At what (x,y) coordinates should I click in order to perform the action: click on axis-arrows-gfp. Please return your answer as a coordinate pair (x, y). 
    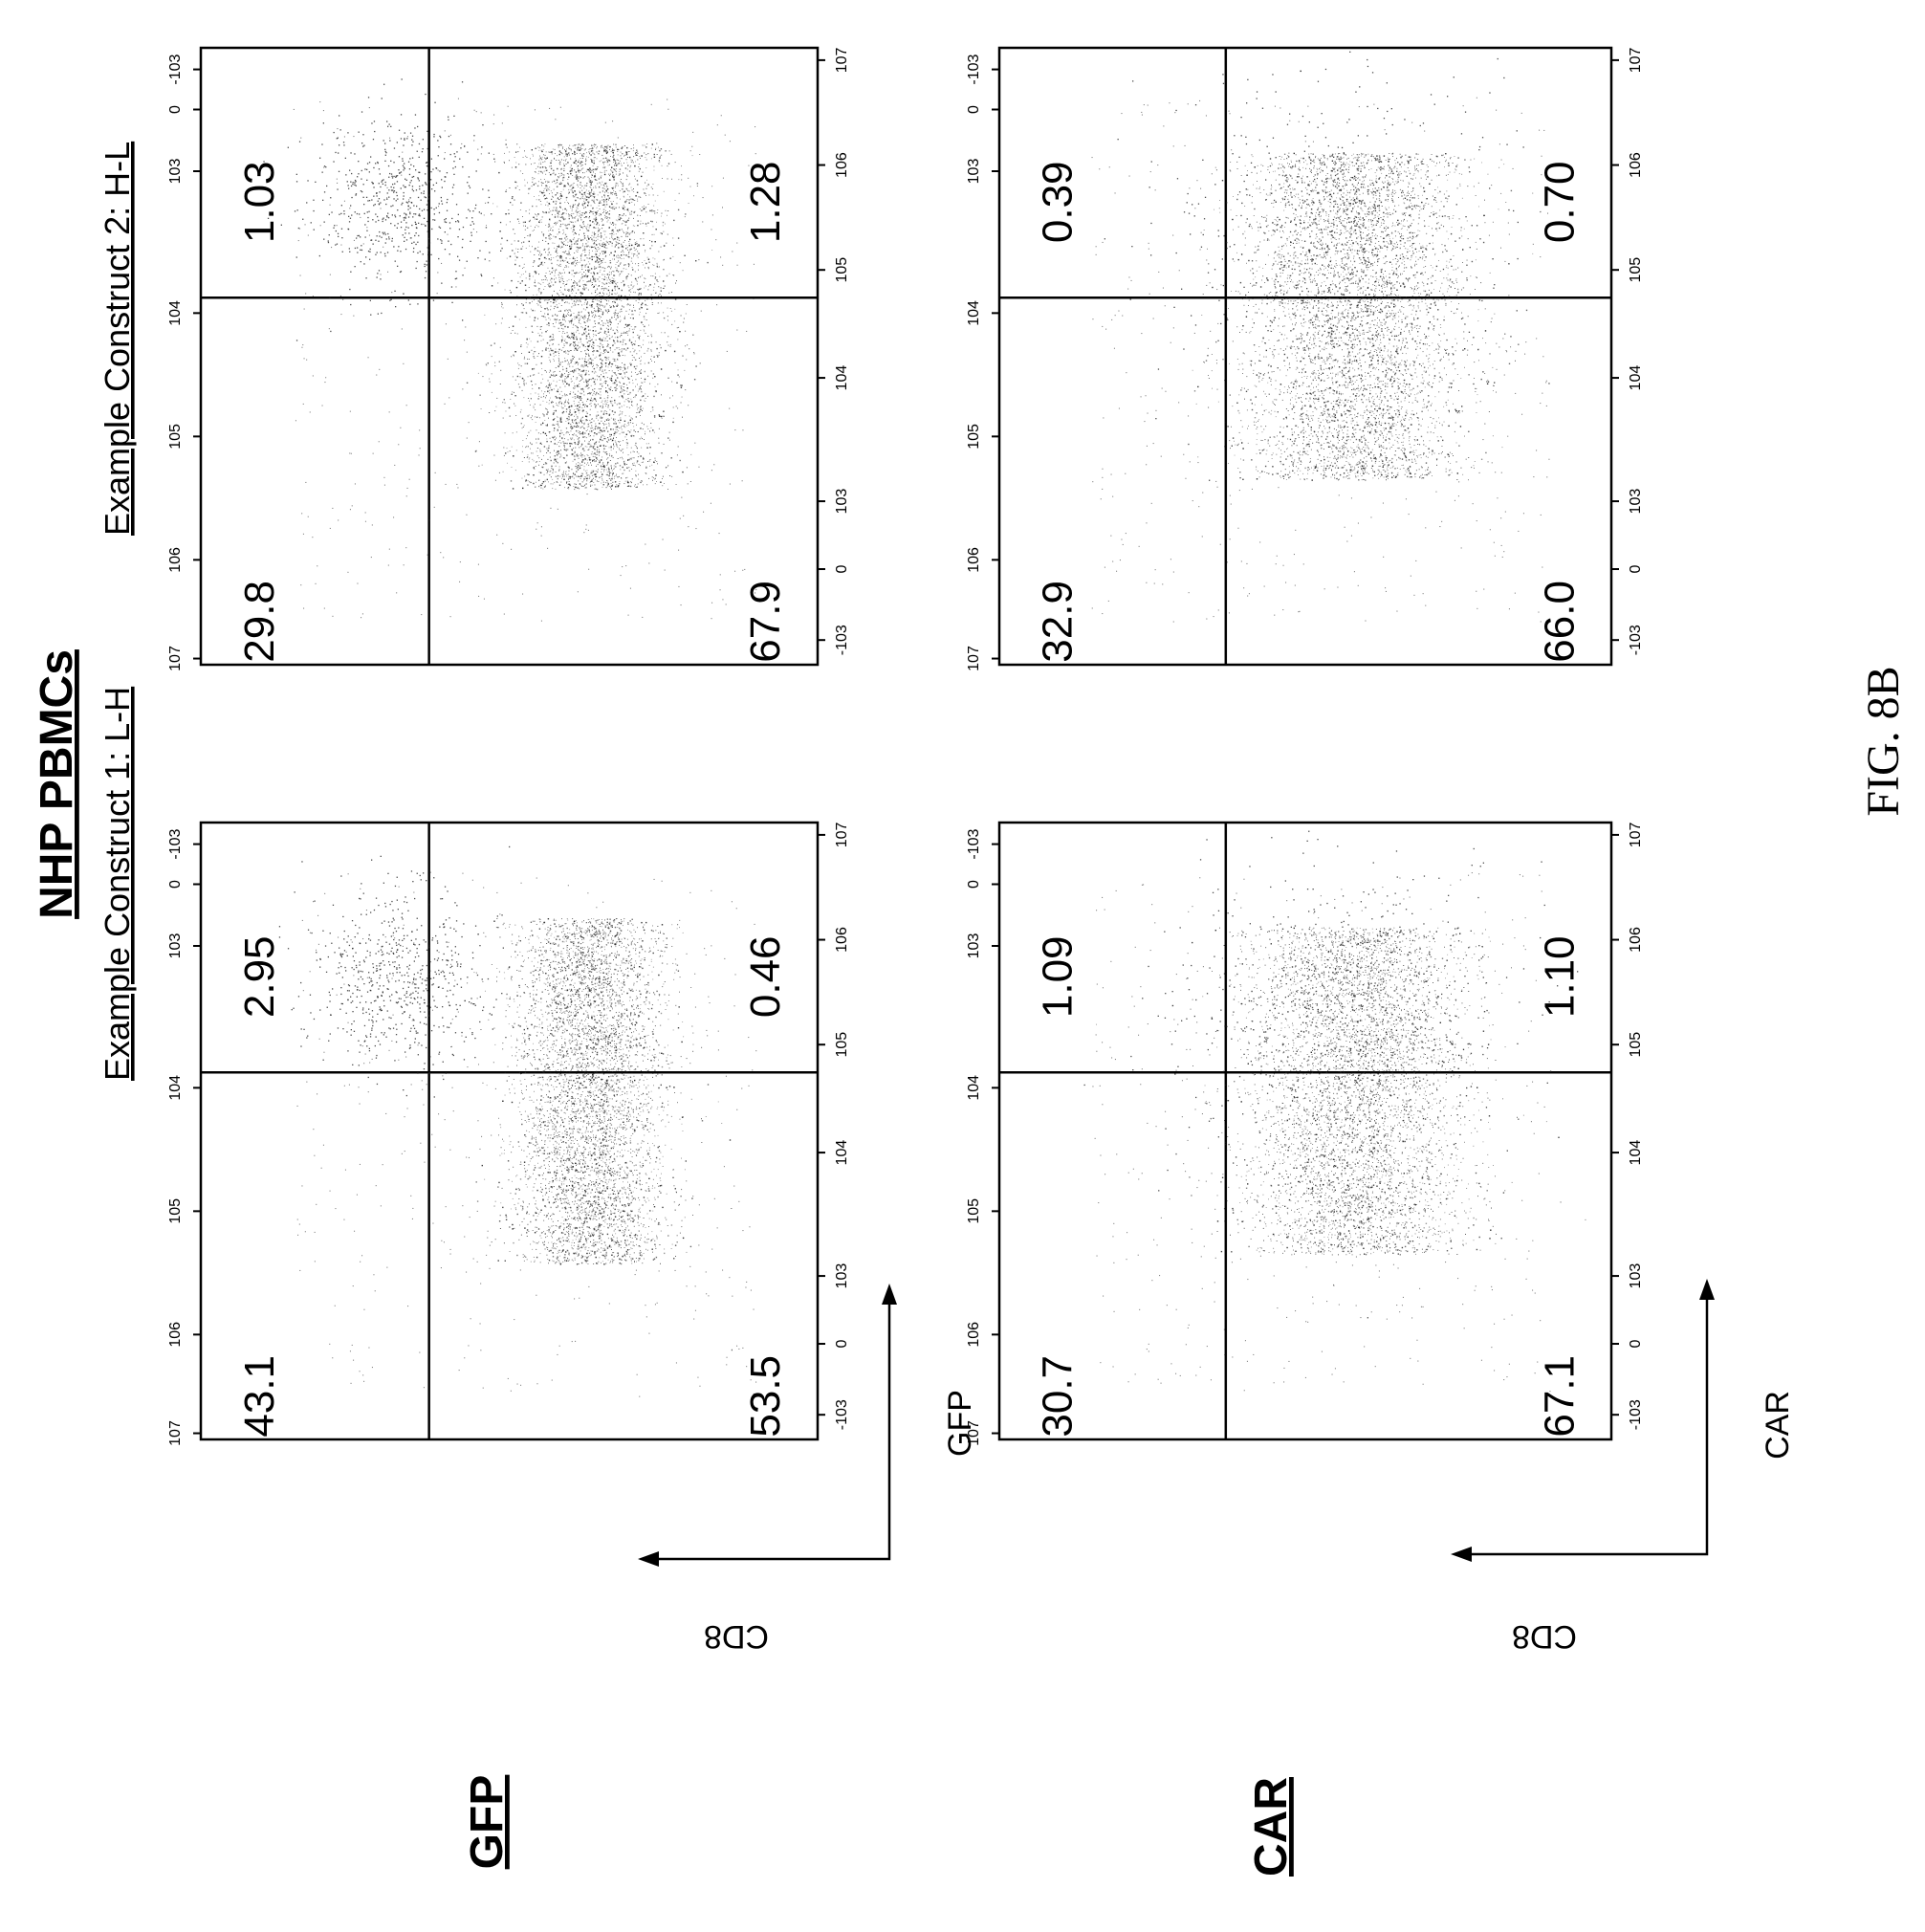
    Looking at the image, I should click on (768, 1425).